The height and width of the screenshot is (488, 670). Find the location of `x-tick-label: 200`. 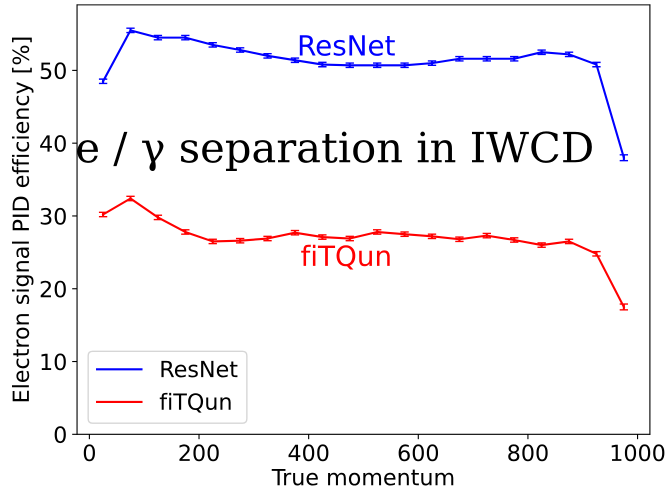

x-tick-label: 200 is located at coordinates (199, 453).